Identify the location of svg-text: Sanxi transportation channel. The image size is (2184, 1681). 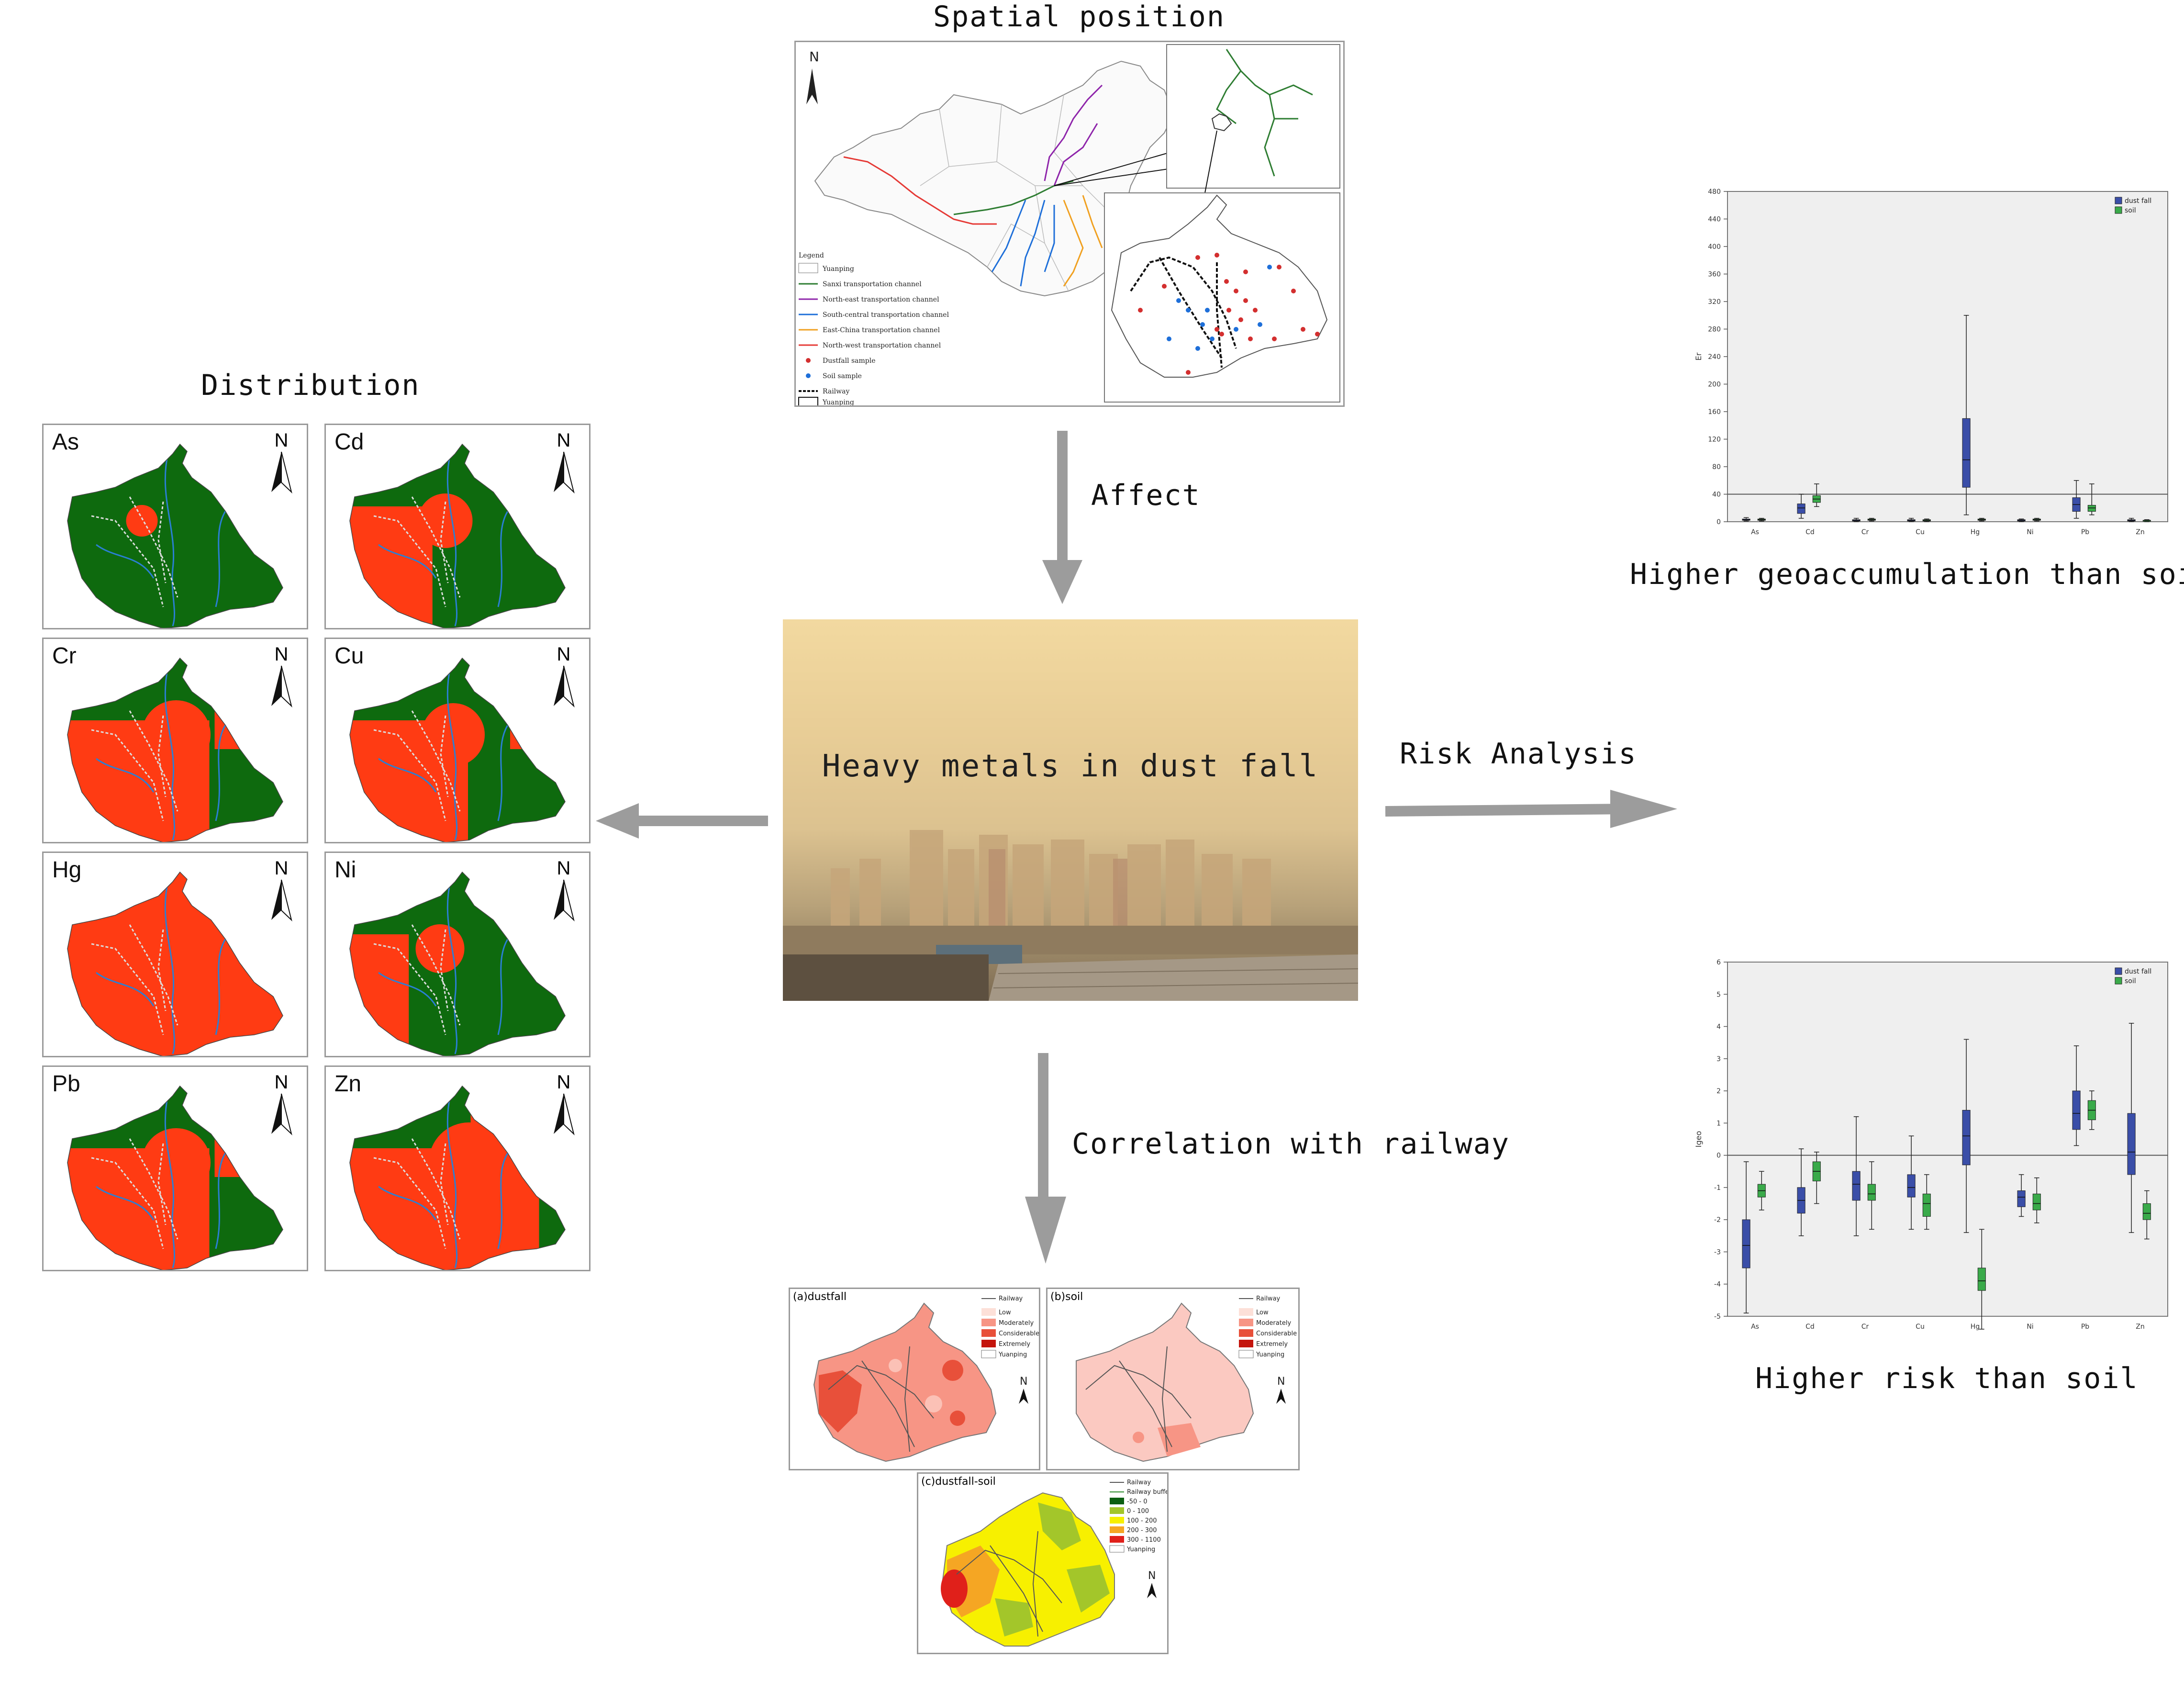
(873, 284).